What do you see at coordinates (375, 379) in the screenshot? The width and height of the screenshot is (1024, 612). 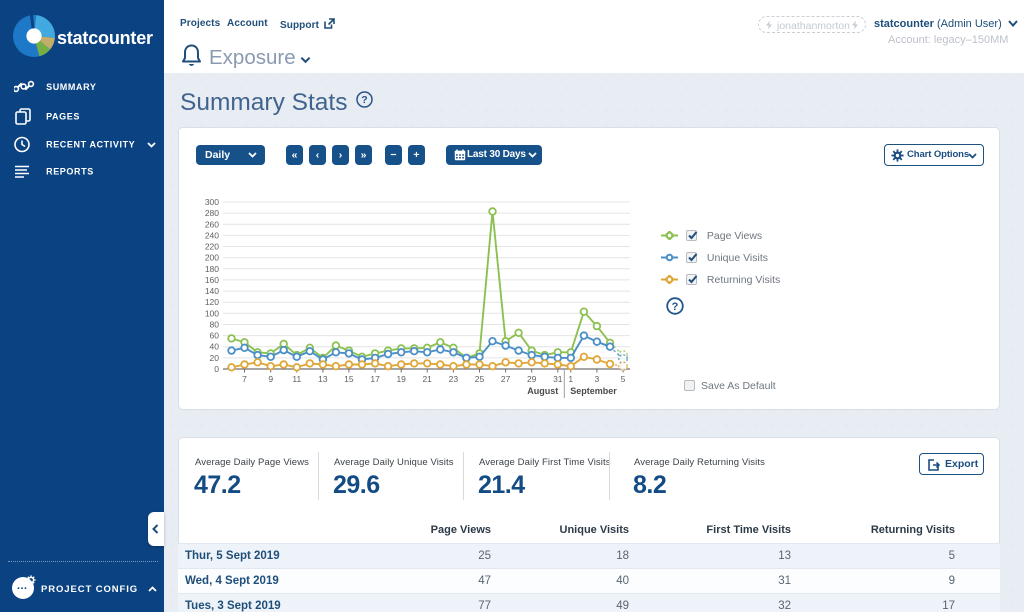 I see `svg-text: 17` at bounding box center [375, 379].